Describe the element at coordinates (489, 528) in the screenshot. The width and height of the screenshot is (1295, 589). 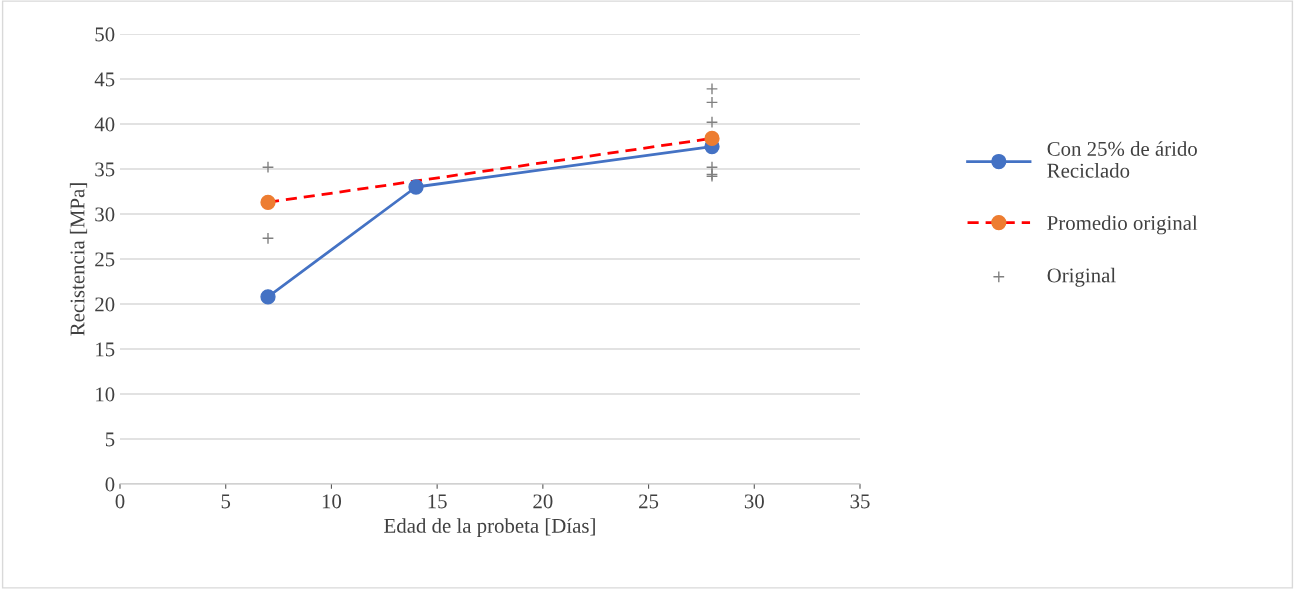
I see `x-axis-title: Edad de la probeta [Días]` at that location.